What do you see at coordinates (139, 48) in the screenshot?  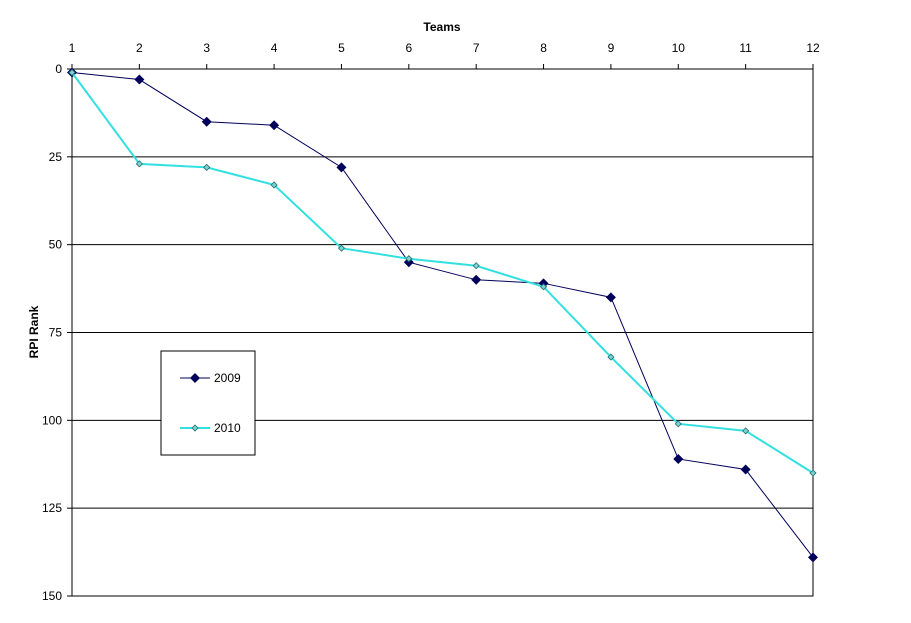 I see `x-tick-label: 2` at bounding box center [139, 48].